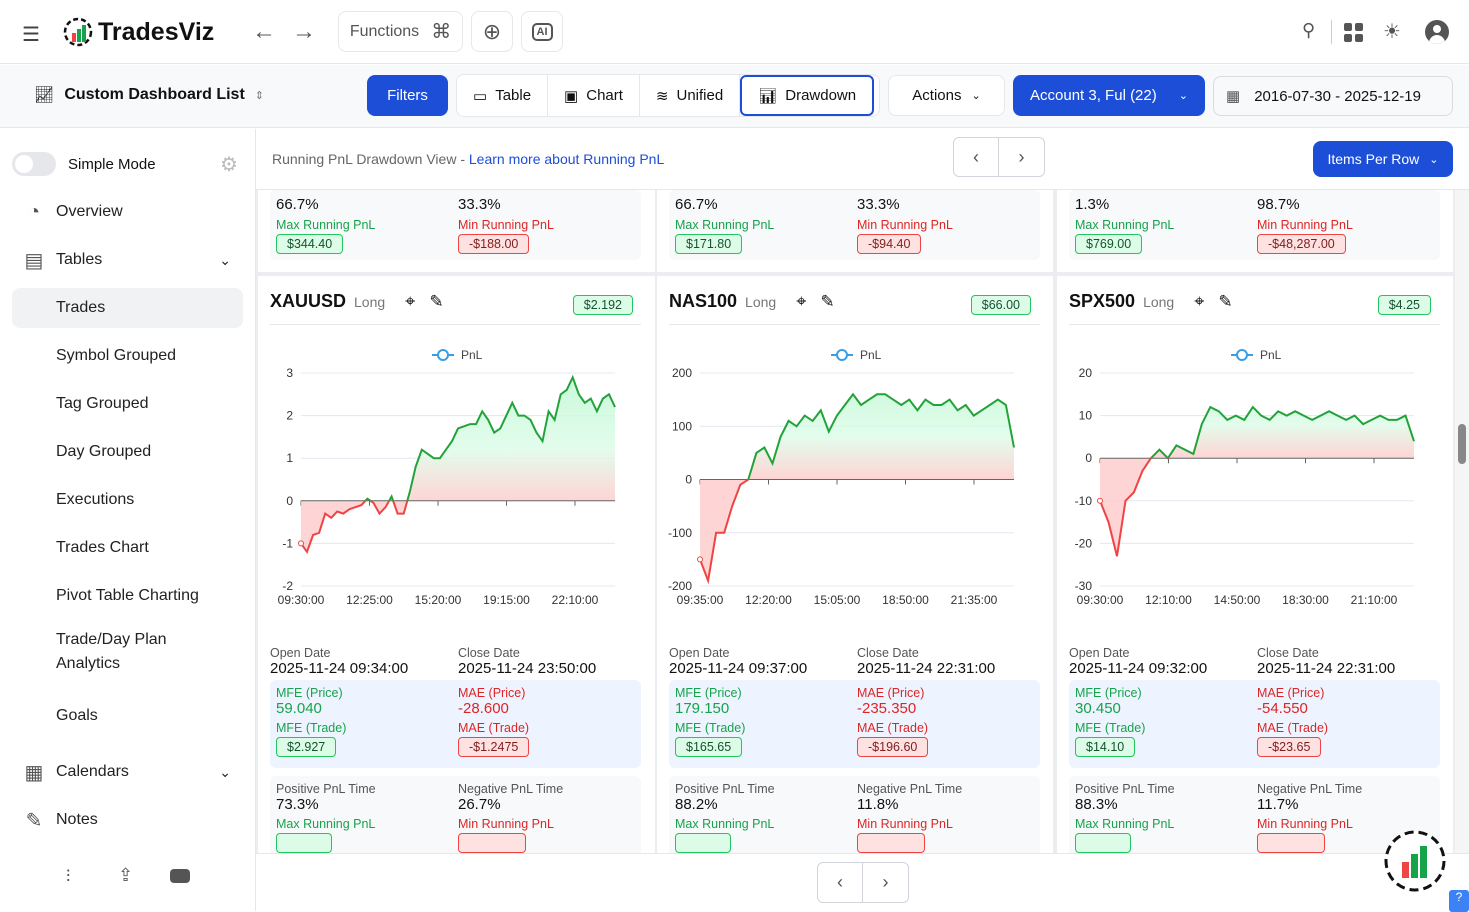 This screenshot has height=912, width=1469. What do you see at coordinates (310, 244) in the screenshot?
I see `max-running-pnl-value: $344.40` at bounding box center [310, 244].